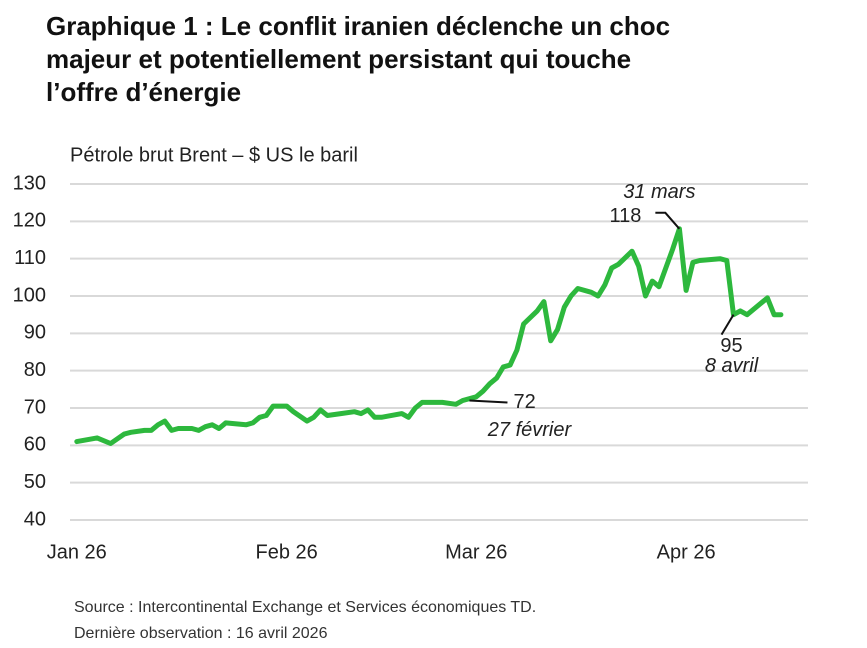  I want to click on y-tick-label: 90, so click(35, 333).